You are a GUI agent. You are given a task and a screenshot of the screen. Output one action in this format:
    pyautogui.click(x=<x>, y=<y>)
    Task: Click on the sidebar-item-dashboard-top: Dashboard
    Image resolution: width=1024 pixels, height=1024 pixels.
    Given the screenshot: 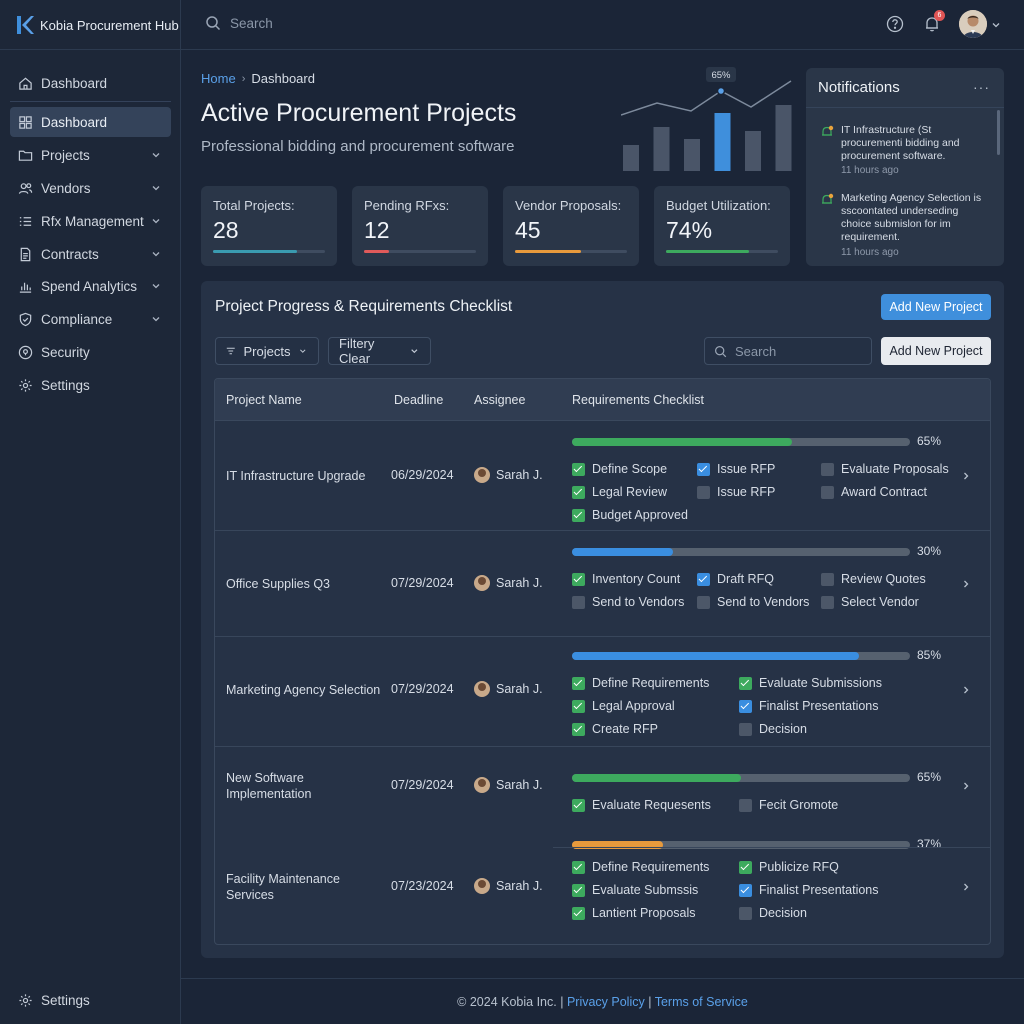 What is the action you would take?
    pyautogui.click(x=90, y=83)
    